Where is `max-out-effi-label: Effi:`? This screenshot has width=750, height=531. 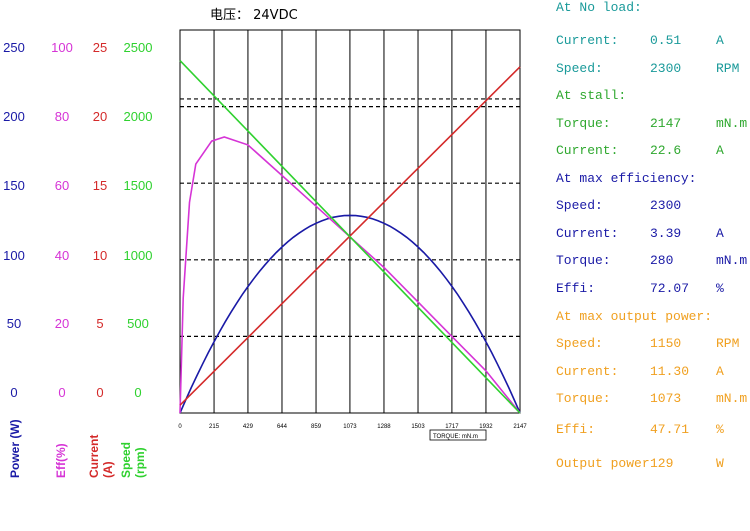
max-out-effi-label: Effi: is located at coordinates (576, 429).